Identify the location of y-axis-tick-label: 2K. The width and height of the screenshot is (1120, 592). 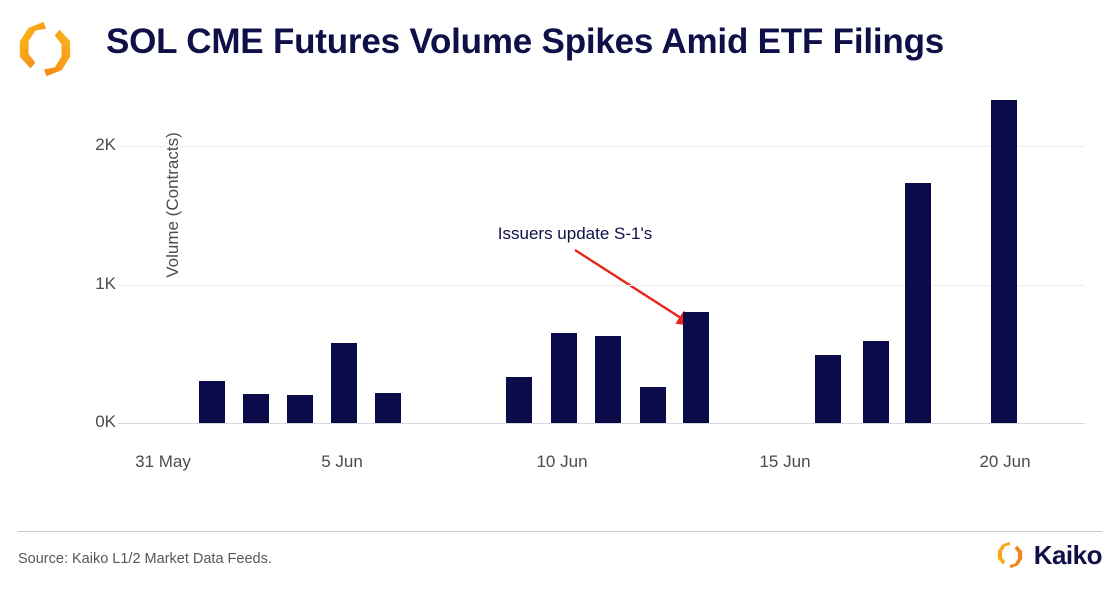
(105, 144).